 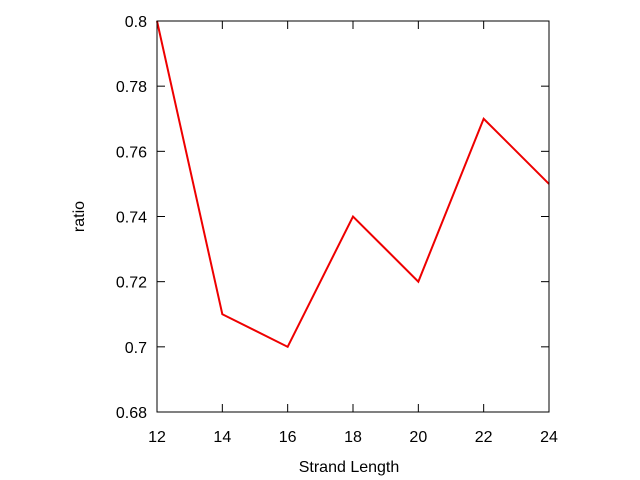 What do you see at coordinates (131, 87) in the screenshot?
I see `y-tick-label: 0.78` at bounding box center [131, 87].